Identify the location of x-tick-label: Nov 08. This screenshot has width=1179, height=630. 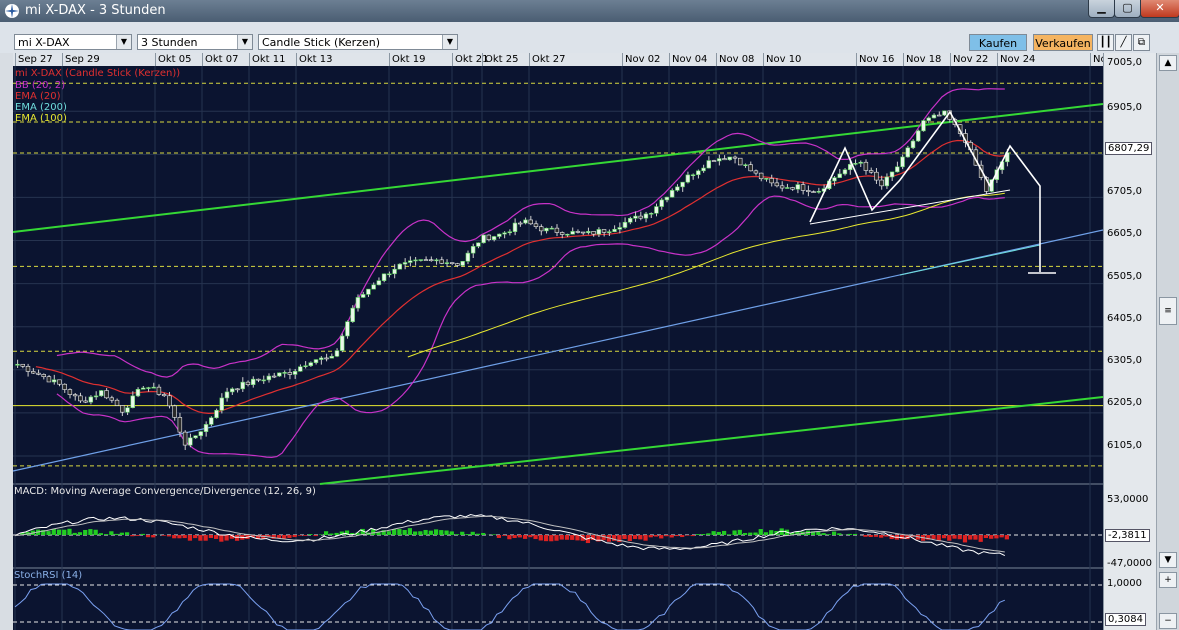
(735, 59).